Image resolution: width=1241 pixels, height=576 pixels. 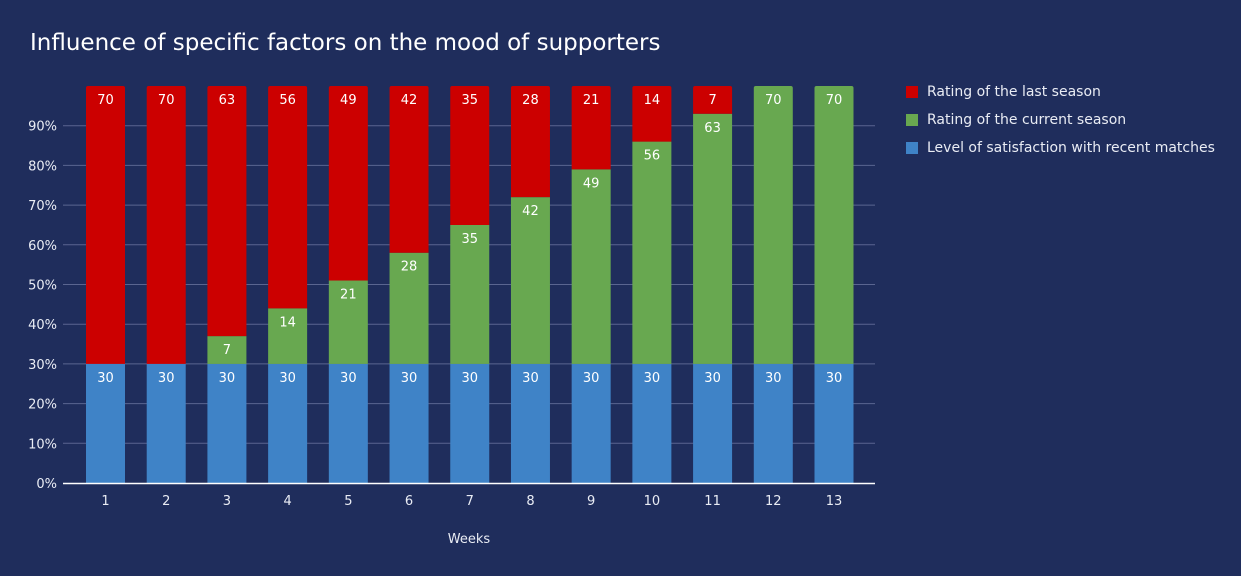 I want to click on x-tick-label: 2, so click(x=166, y=501).